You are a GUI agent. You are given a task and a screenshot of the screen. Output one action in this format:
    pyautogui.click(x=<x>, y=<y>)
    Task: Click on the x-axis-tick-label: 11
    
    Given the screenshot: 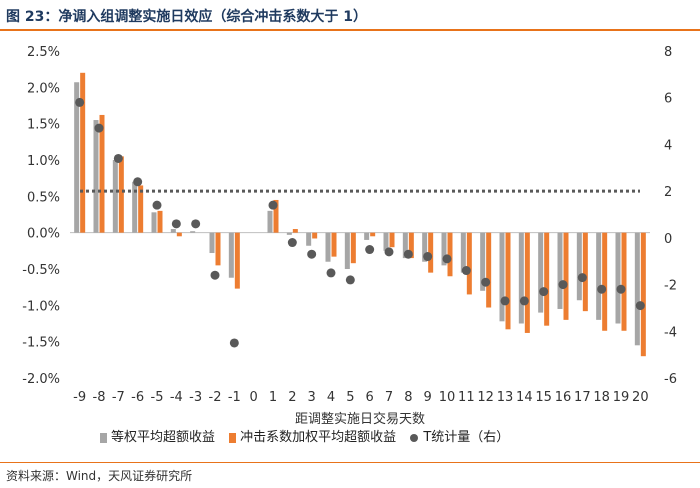 What is the action you would take?
    pyautogui.click(x=466, y=397)
    